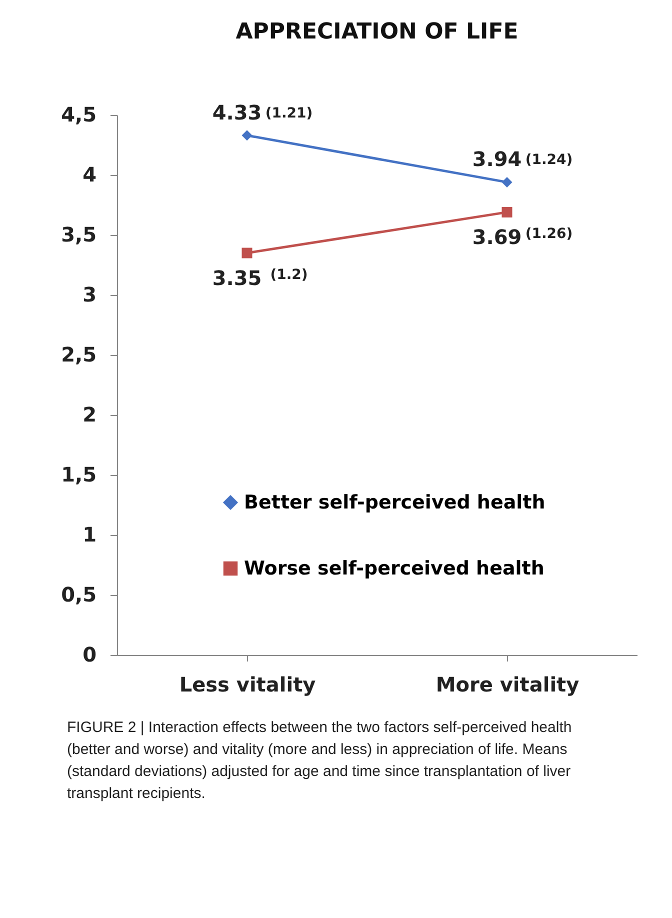  I want to click on annotation: (1.2), so click(289, 275).